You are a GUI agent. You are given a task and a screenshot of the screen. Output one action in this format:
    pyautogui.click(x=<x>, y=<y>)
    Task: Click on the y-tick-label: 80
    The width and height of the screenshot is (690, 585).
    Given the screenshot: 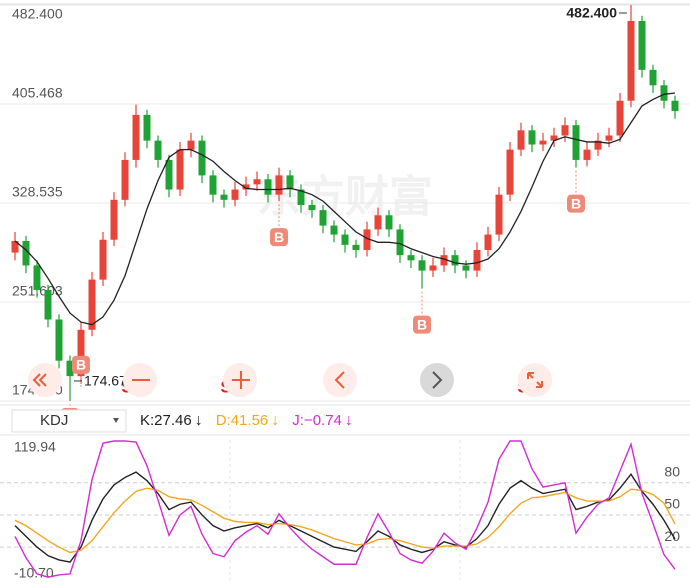 What is the action you would take?
    pyautogui.click(x=672, y=472)
    